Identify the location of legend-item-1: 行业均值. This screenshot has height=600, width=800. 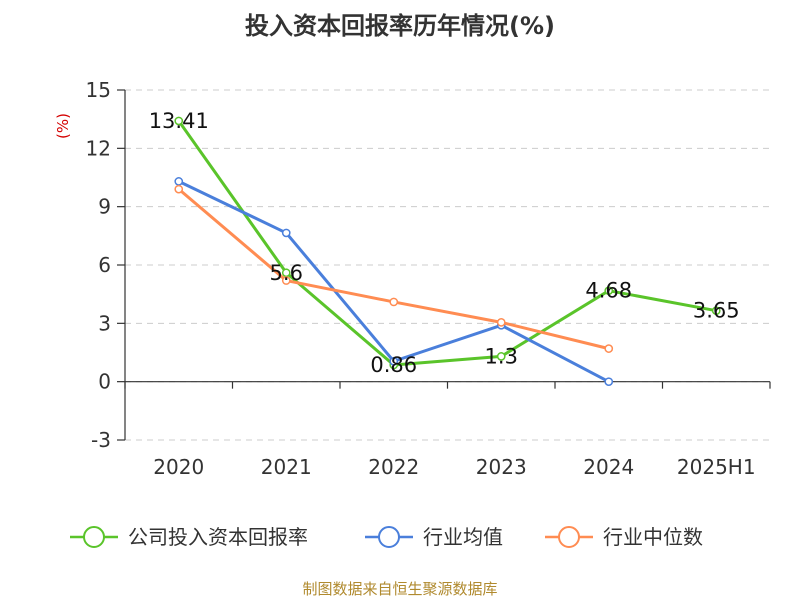
(434, 537).